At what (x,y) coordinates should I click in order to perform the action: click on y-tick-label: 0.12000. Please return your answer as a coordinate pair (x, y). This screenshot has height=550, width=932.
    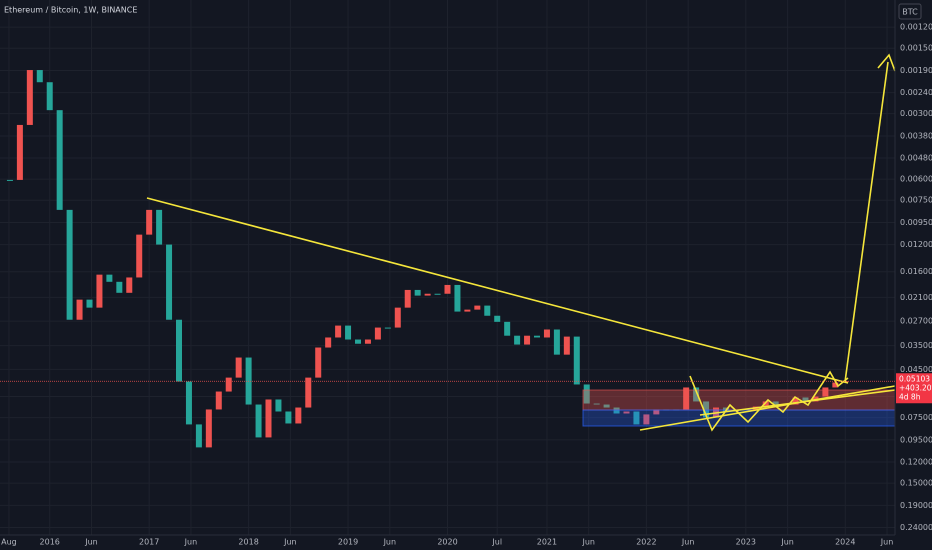
    Looking at the image, I should click on (916, 461).